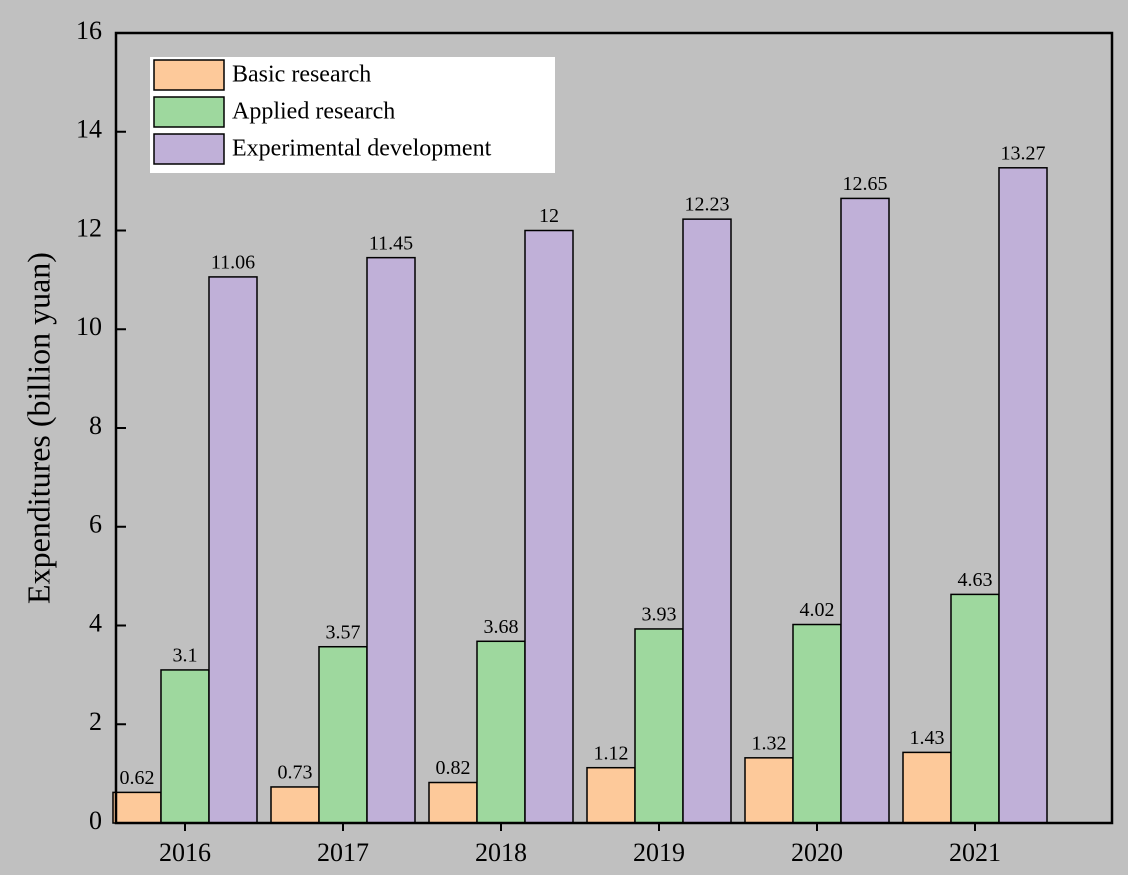  Describe the element at coordinates (975, 852) in the screenshot. I see `x-tick-label: 2021` at that location.